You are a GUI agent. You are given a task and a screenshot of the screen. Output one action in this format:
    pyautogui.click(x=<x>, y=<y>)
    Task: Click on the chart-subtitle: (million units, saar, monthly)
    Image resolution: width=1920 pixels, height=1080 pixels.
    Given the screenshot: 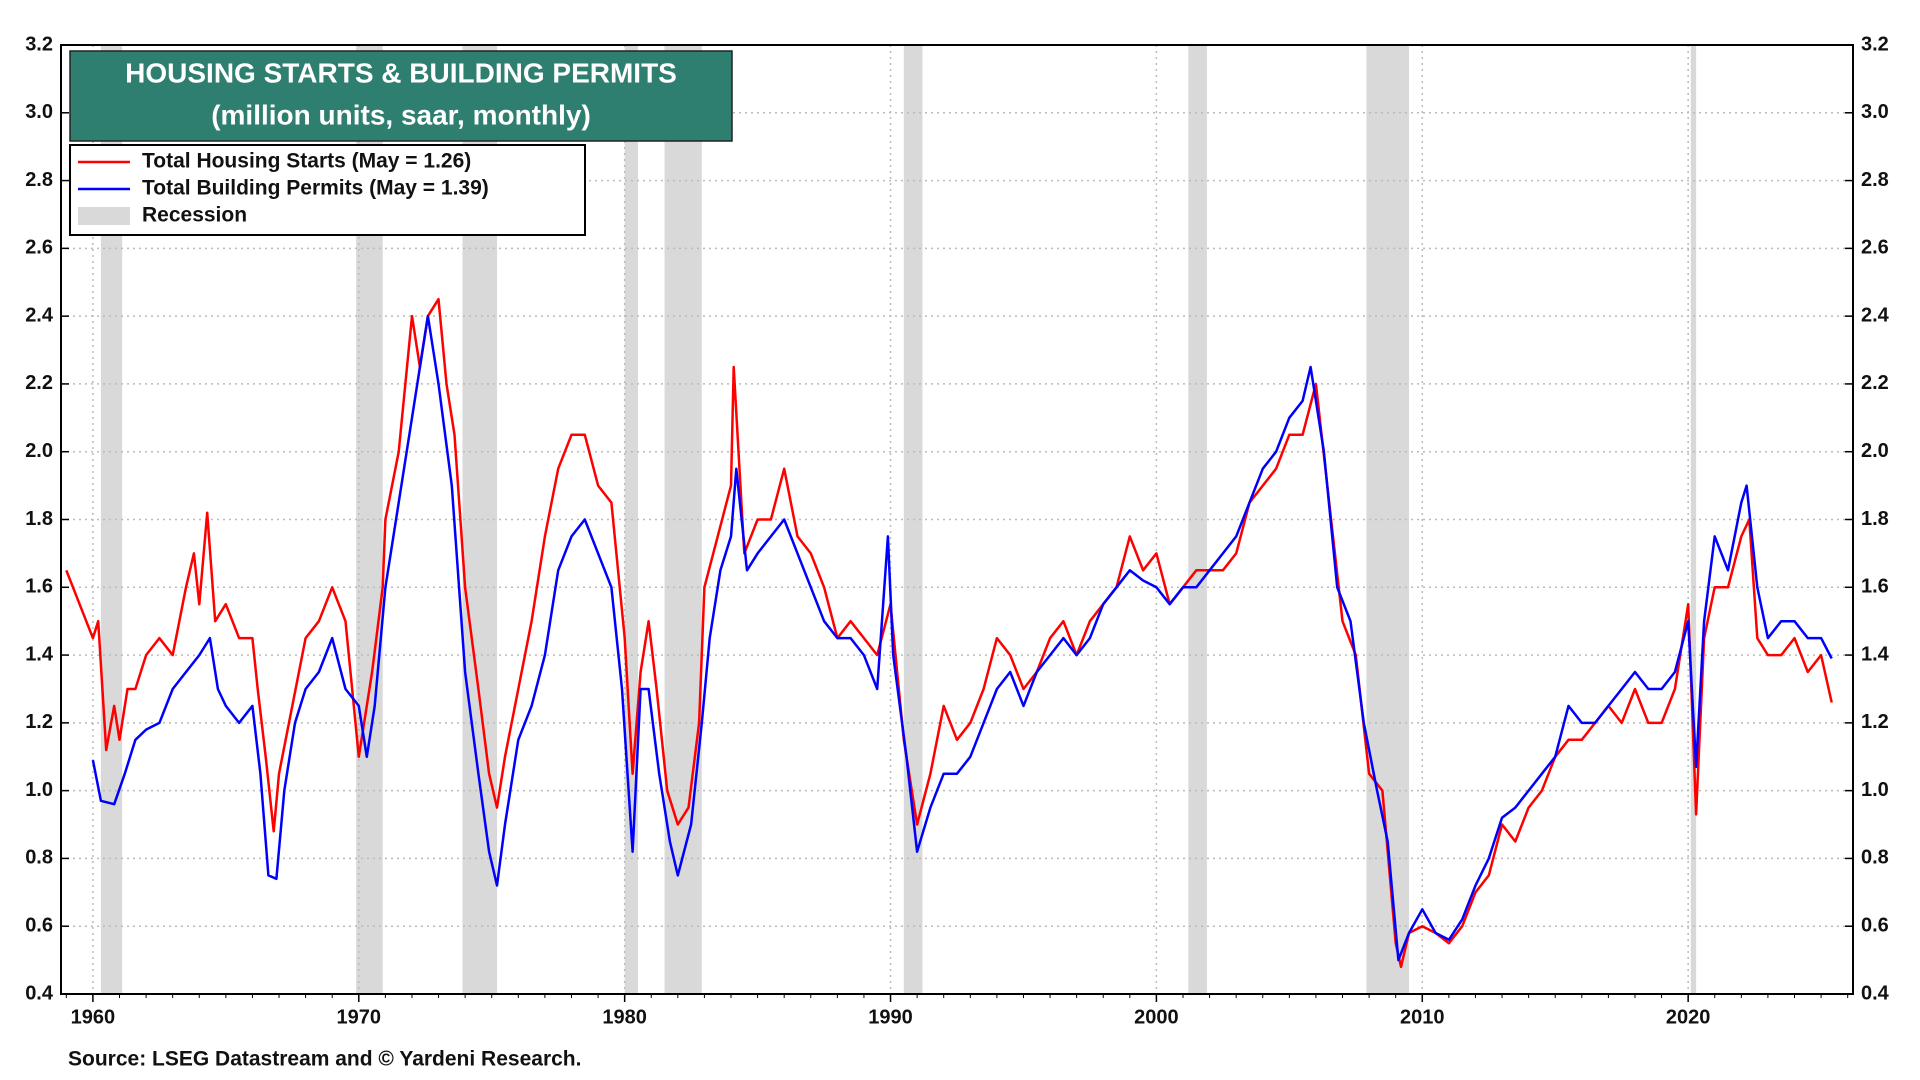 What is the action you would take?
    pyautogui.click(x=401, y=114)
    